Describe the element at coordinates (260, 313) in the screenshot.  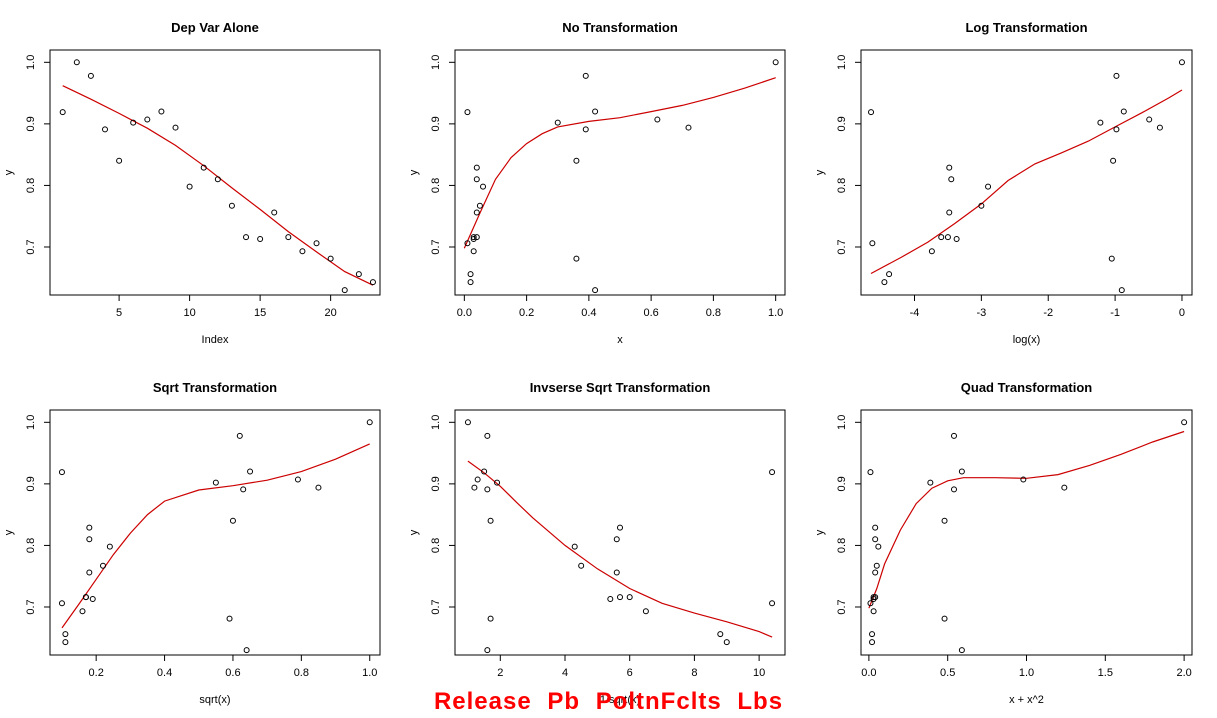
I see `x-tick-label: 15` at that location.